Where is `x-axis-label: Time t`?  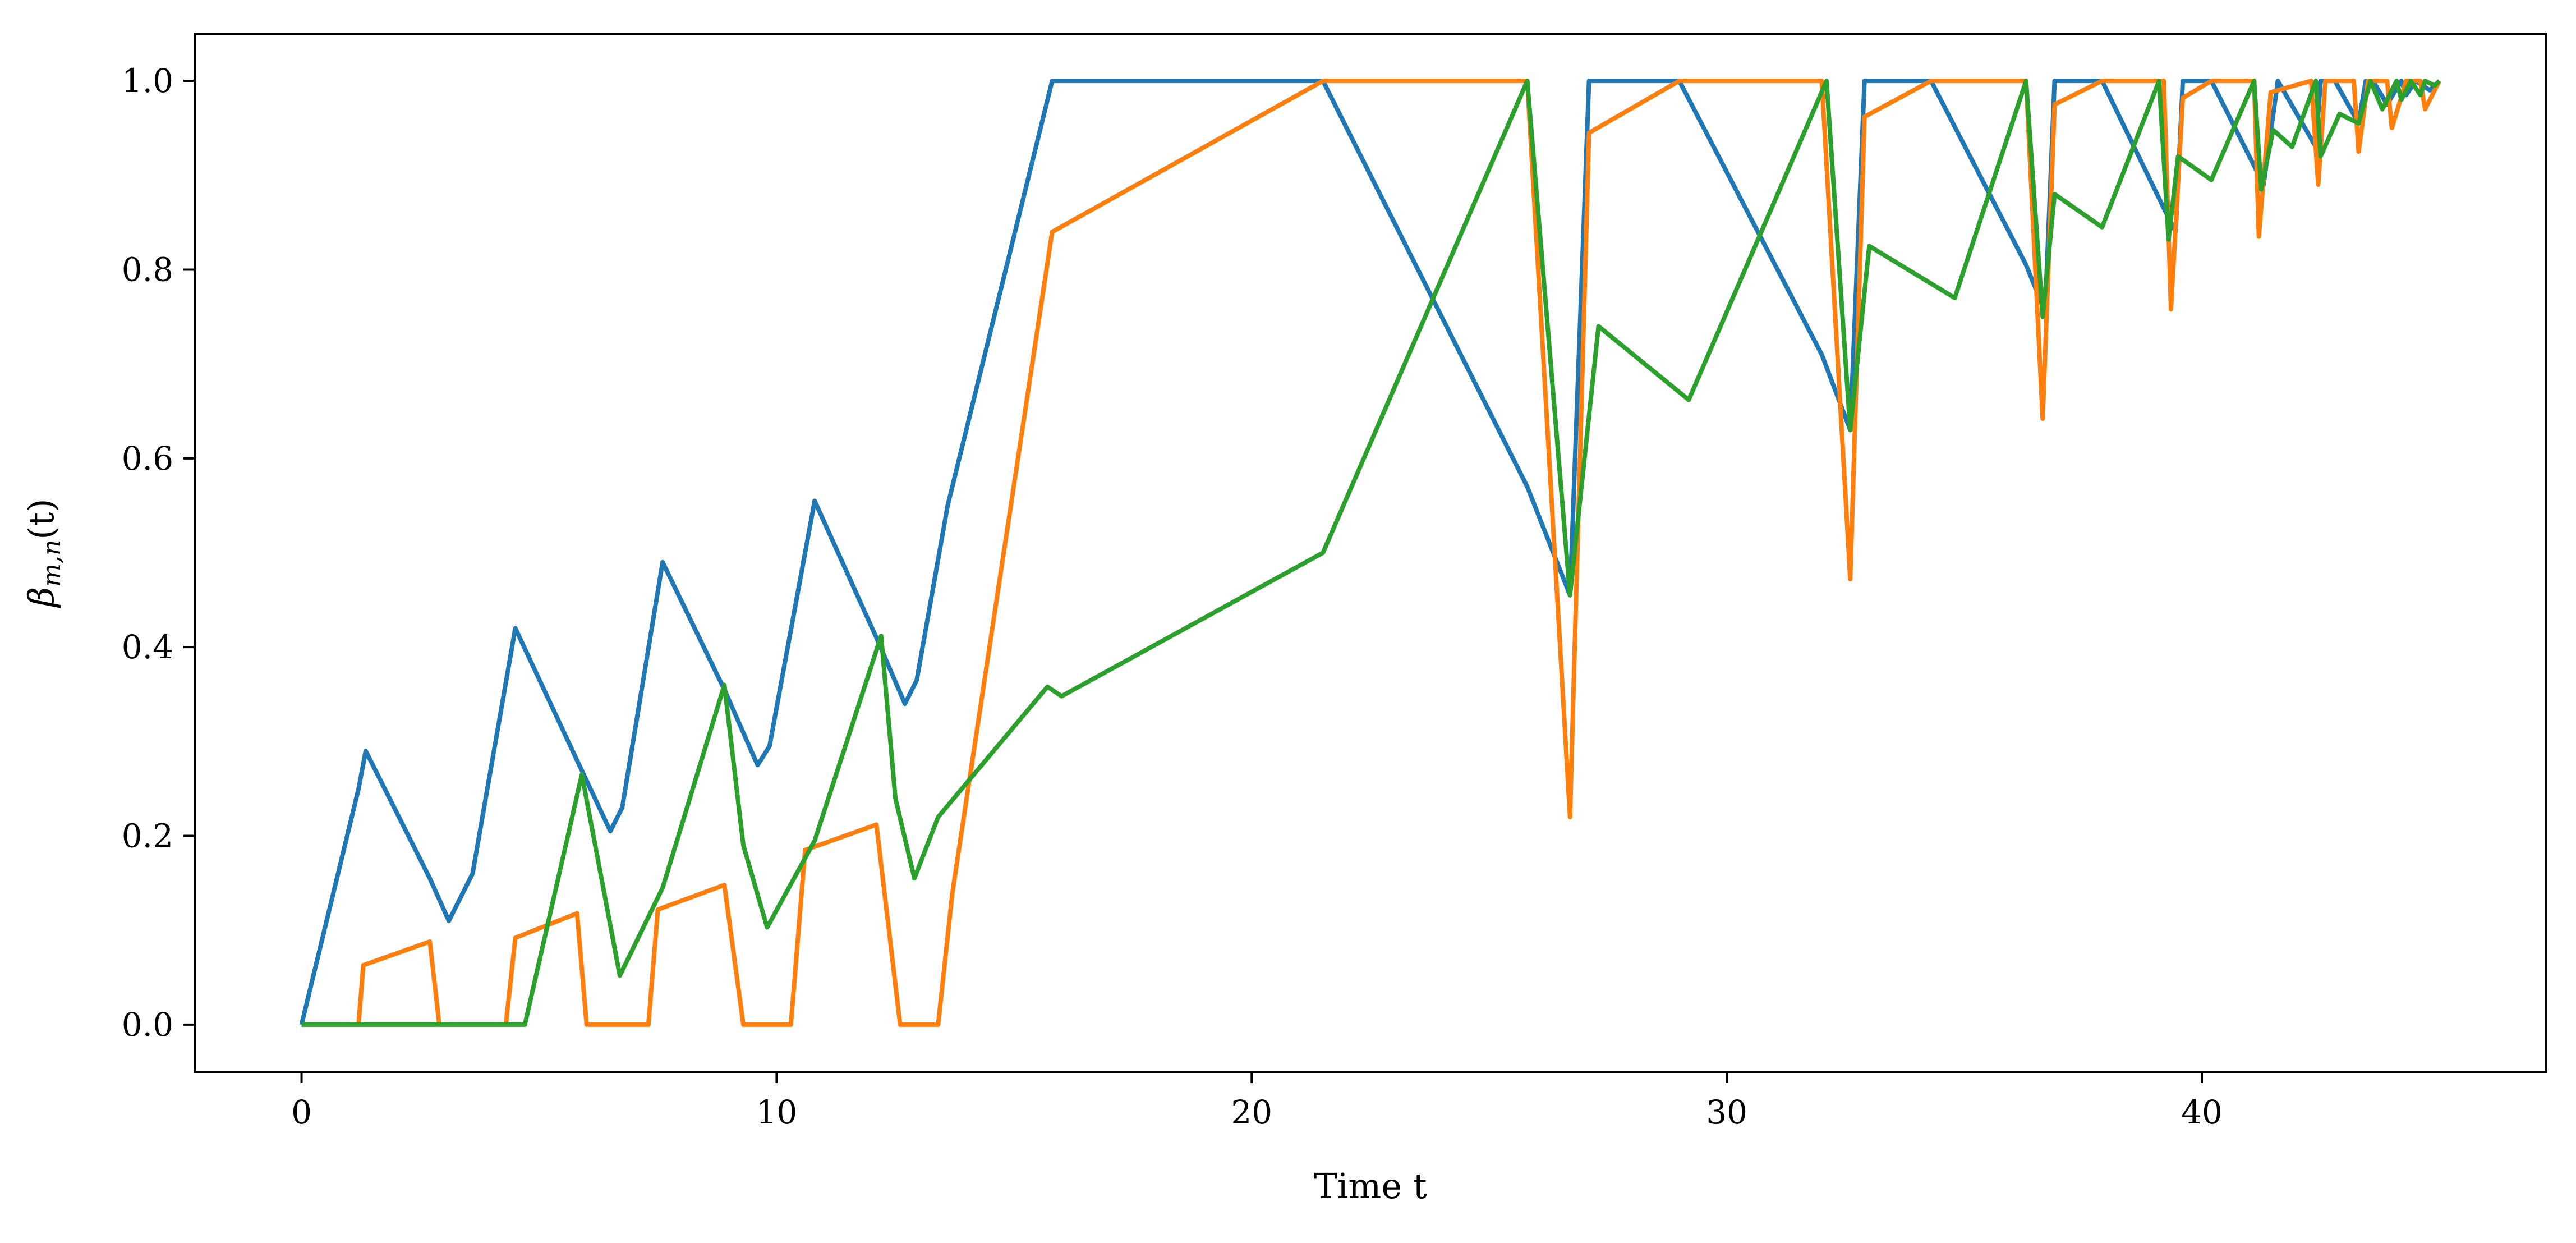 x-axis-label: Time t is located at coordinates (1370, 1187).